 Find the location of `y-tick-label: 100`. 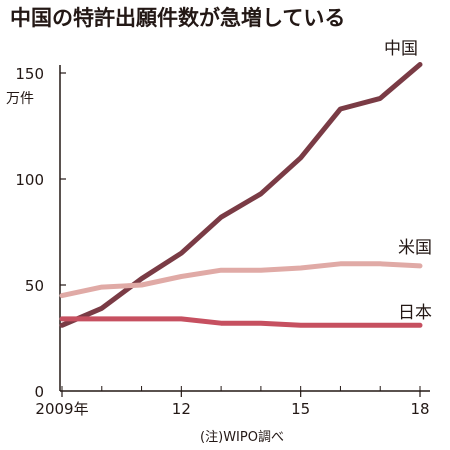

y-tick-label: 100 is located at coordinates (29, 180).